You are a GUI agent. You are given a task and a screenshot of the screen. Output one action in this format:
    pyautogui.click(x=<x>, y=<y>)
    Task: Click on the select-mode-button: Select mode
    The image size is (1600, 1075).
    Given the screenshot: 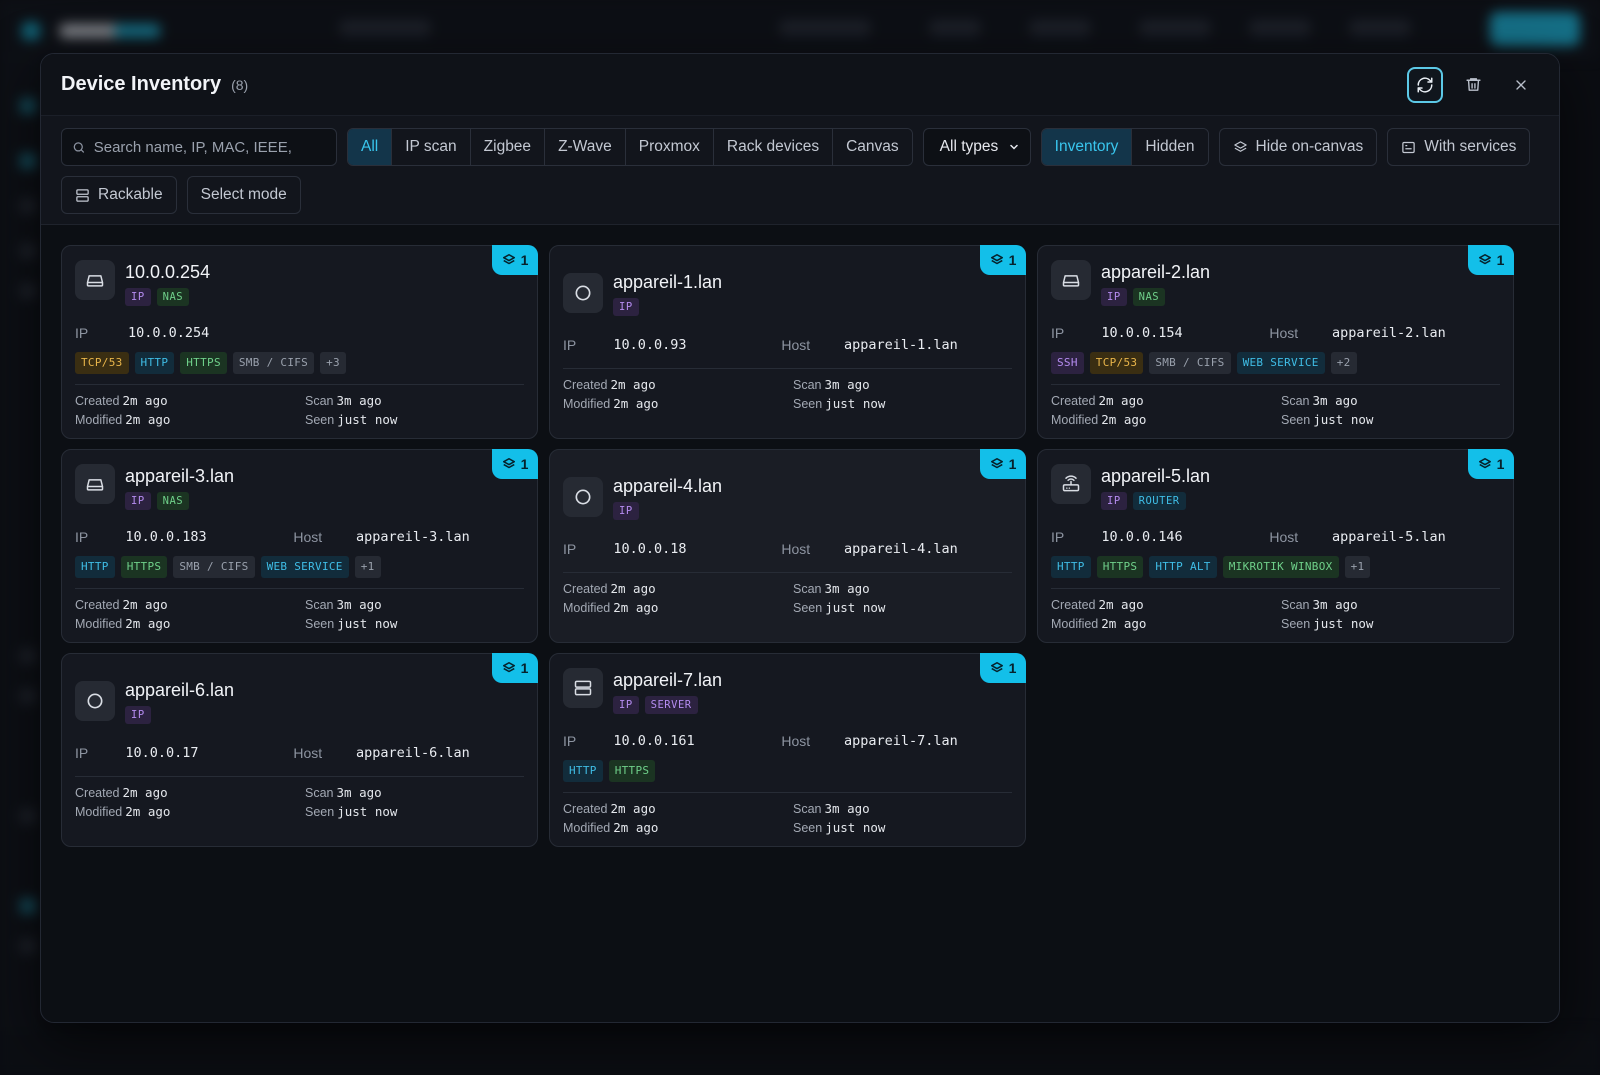 What is the action you would take?
    pyautogui.click(x=243, y=195)
    